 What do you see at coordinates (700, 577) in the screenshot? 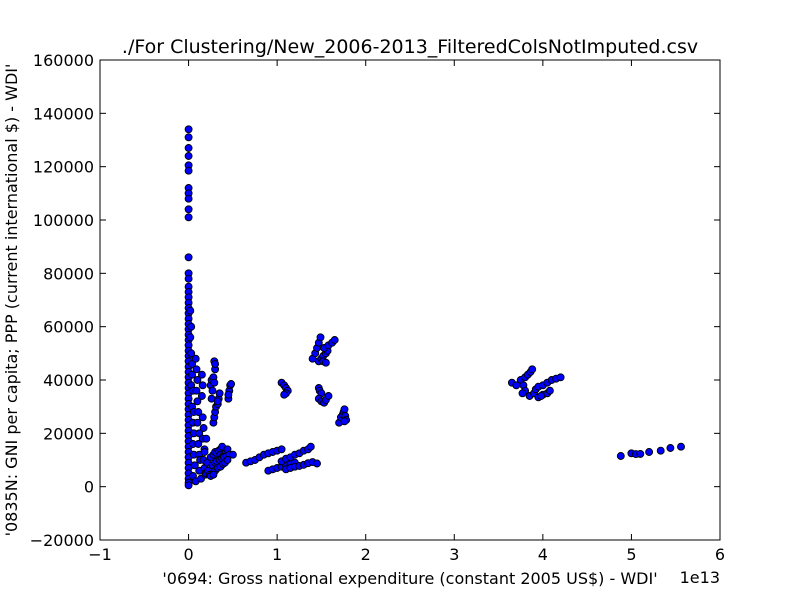
I see `x-axis-offset-label: 1e13` at bounding box center [700, 577].